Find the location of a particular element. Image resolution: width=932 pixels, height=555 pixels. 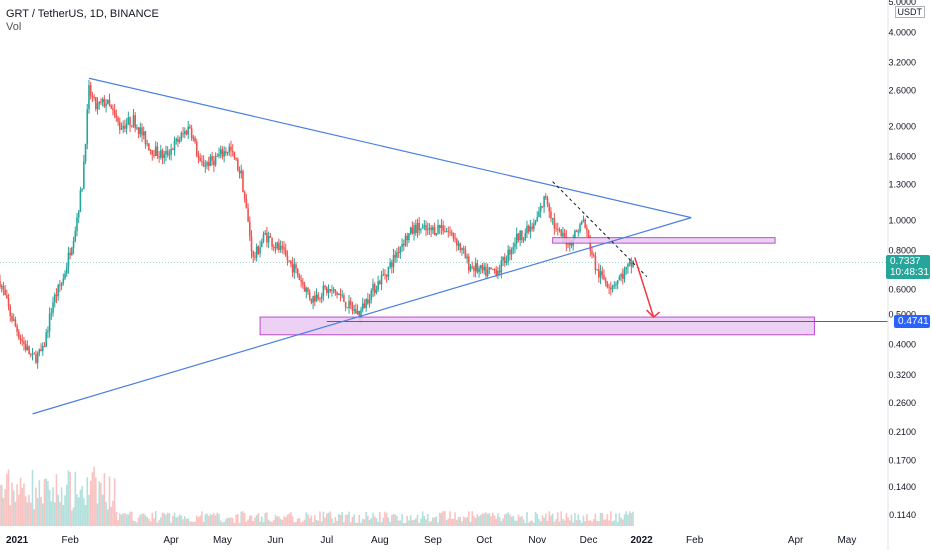

price-axis-tick-label: 1.3000 is located at coordinates (902, 185).